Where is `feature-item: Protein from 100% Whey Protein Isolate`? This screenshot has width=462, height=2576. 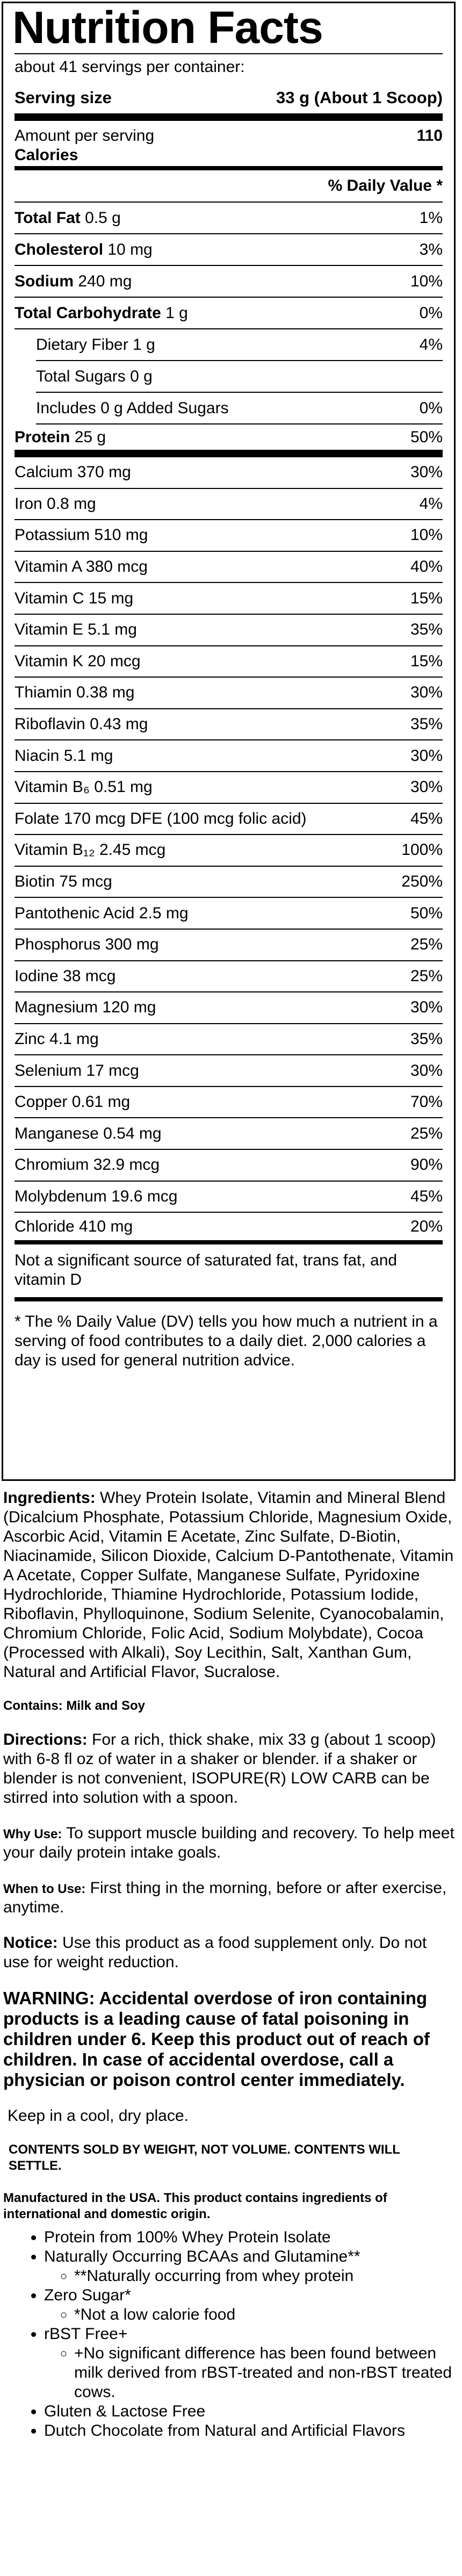 feature-item: Protein from 100% Whey Protein Isolate is located at coordinates (249, 2238).